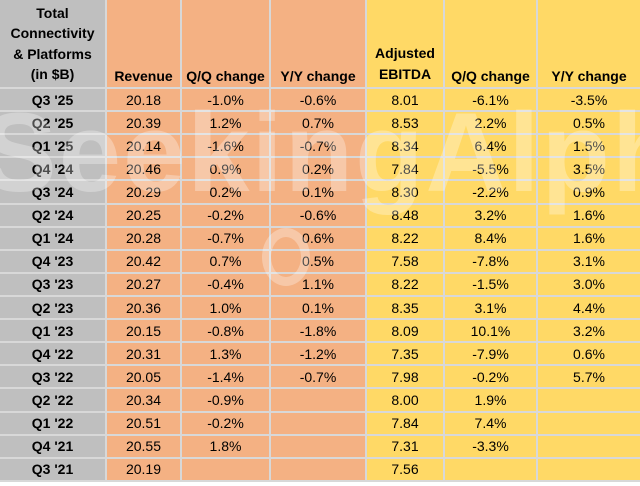 The width and height of the screenshot is (640, 486). What do you see at coordinates (588, 261) in the screenshot?
I see `ebitda-yy-change-cell: 3.1%` at bounding box center [588, 261].